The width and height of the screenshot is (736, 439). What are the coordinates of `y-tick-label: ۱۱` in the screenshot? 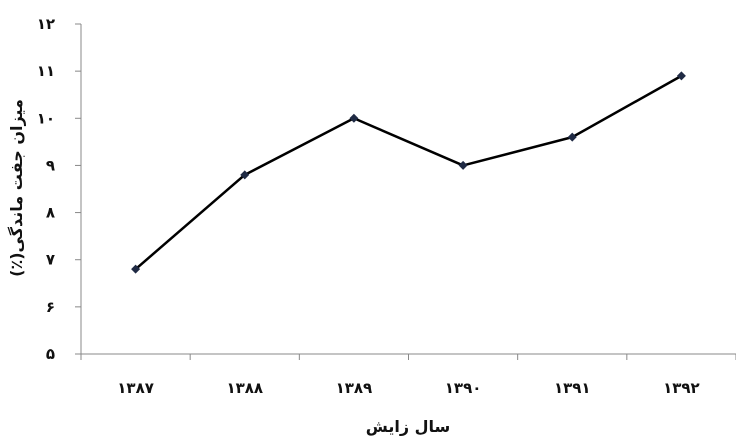 It's located at (46, 71).